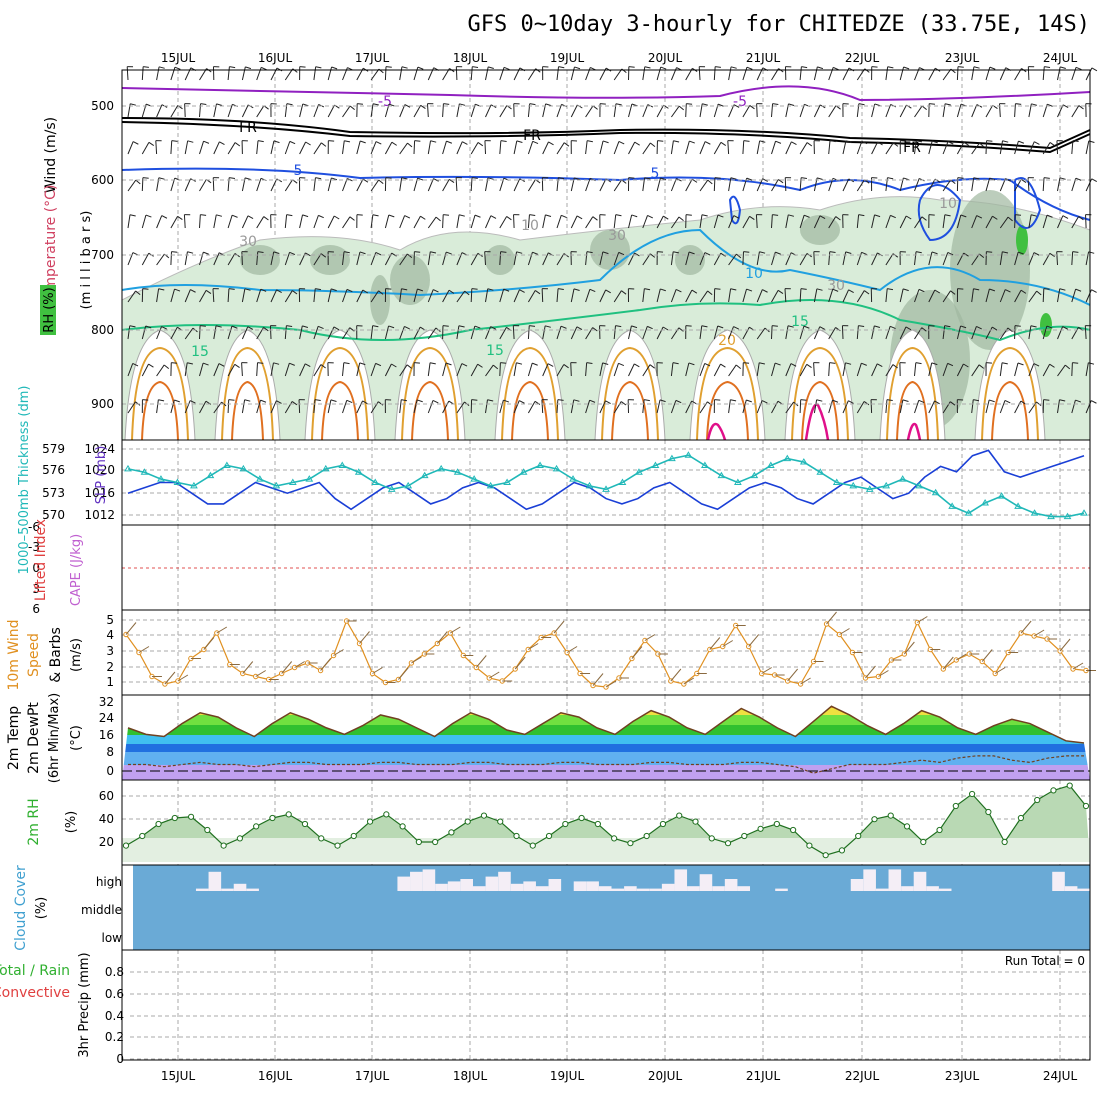 This screenshot has width=1100, height=1100. What do you see at coordinates (372, 58) in the screenshot?
I see `date-label-top: 17JUL` at bounding box center [372, 58].